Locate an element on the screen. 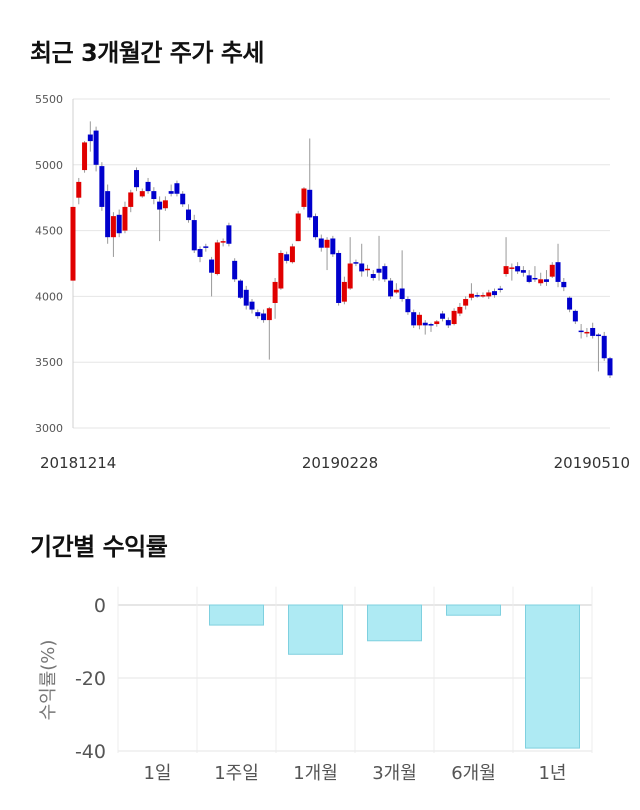 This screenshot has width=640, height=810. price-y-tick-label: 3500 is located at coordinates (49, 362).